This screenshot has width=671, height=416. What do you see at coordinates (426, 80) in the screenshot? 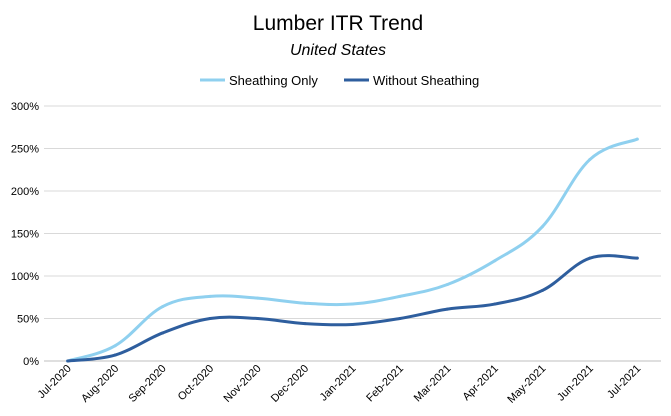
I see `legend-label-without-sheathing: Without Sheathing` at bounding box center [426, 80].